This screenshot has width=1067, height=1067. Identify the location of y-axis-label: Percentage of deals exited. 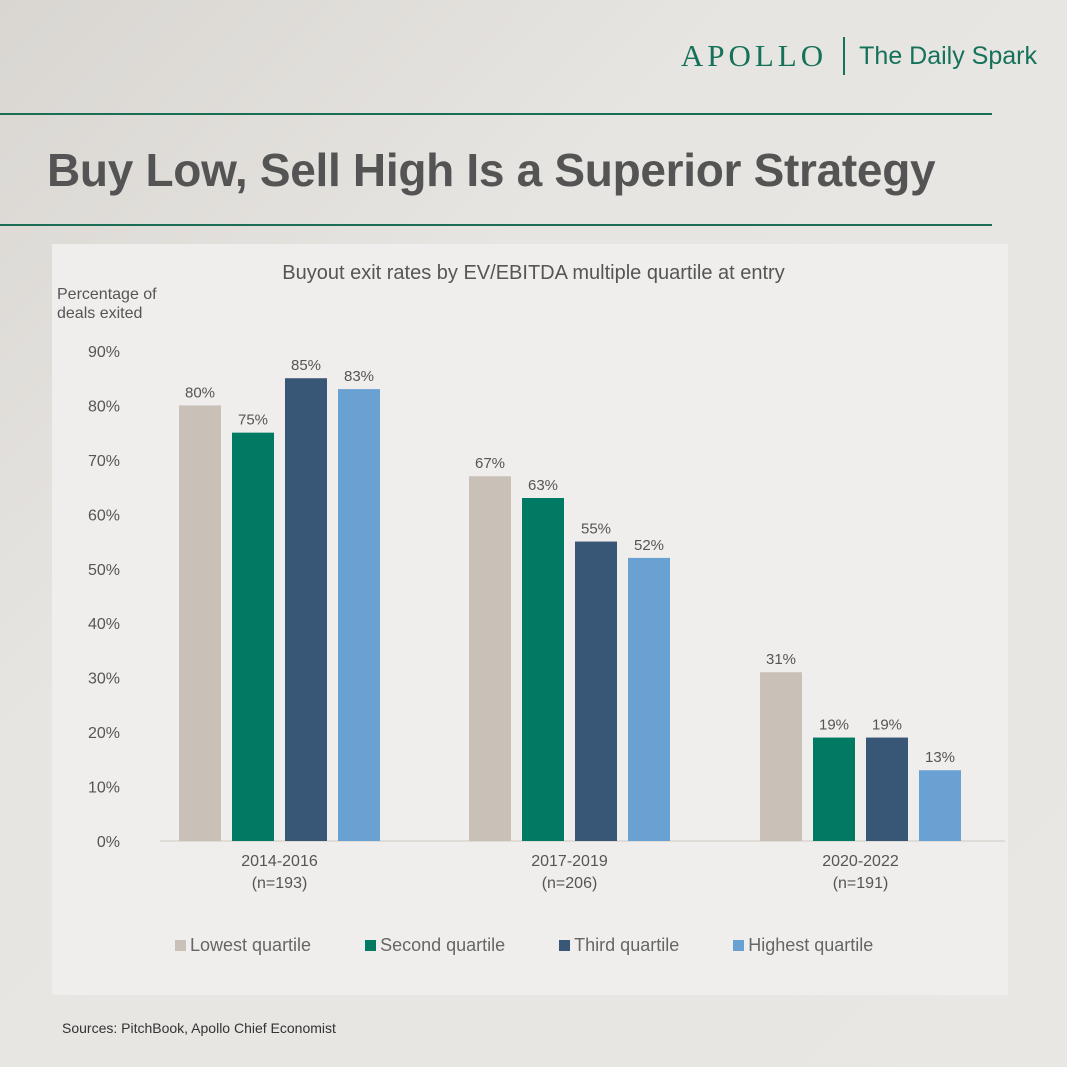
(107, 304).